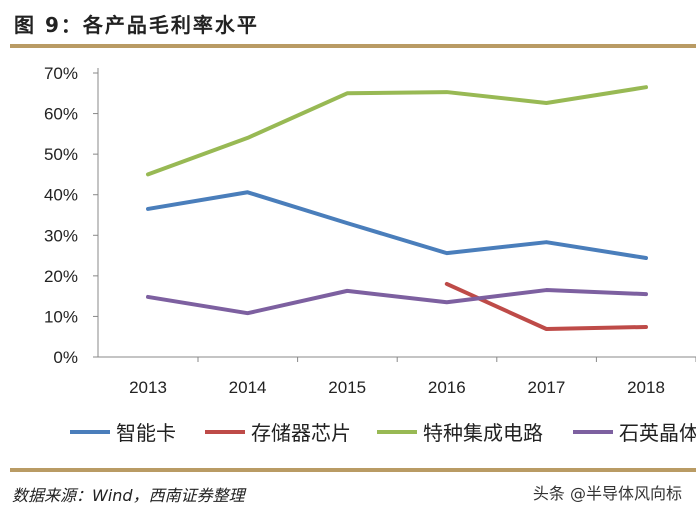  What do you see at coordinates (61, 316) in the screenshot?
I see `y-tick-label: 10%` at bounding box center [61, 316].